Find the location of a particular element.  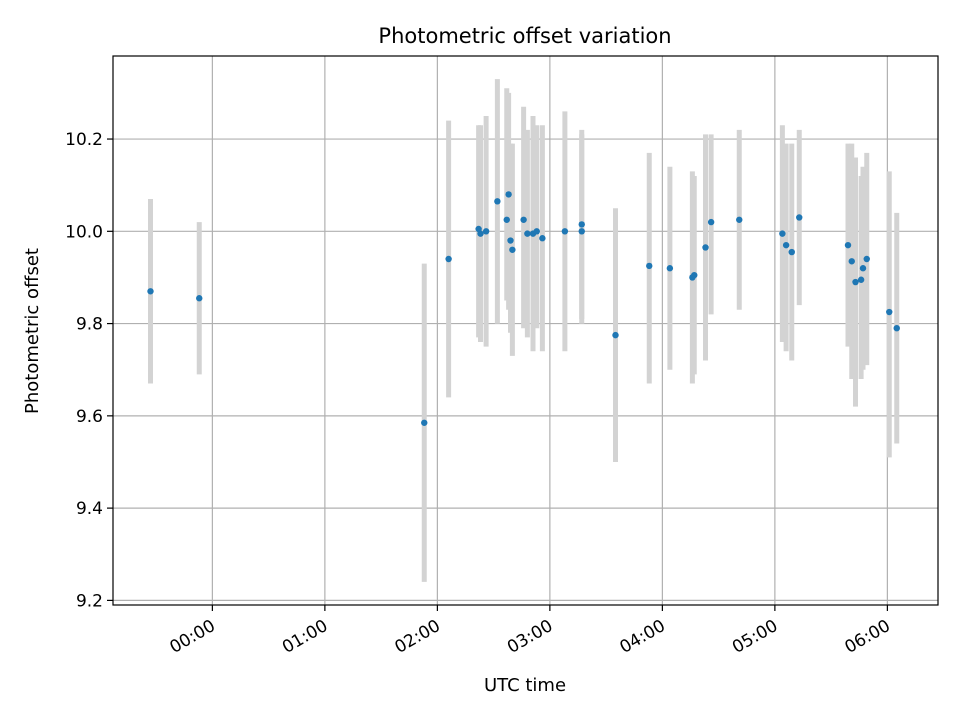

x-axis-label: UTC time is located at coordinates (525, 685).